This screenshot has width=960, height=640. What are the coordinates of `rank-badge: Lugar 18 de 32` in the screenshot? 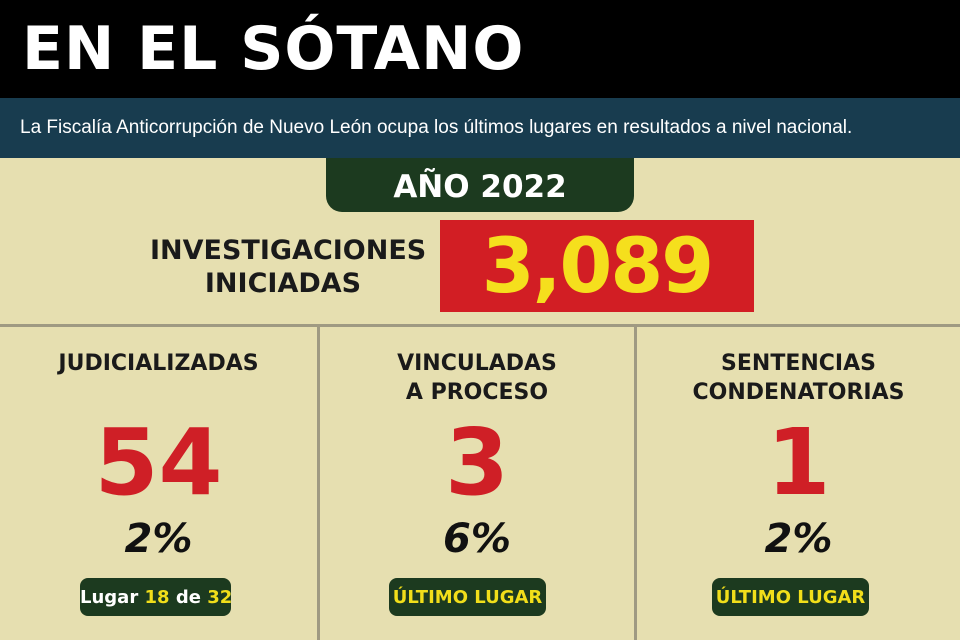 It's located at (156, 597).